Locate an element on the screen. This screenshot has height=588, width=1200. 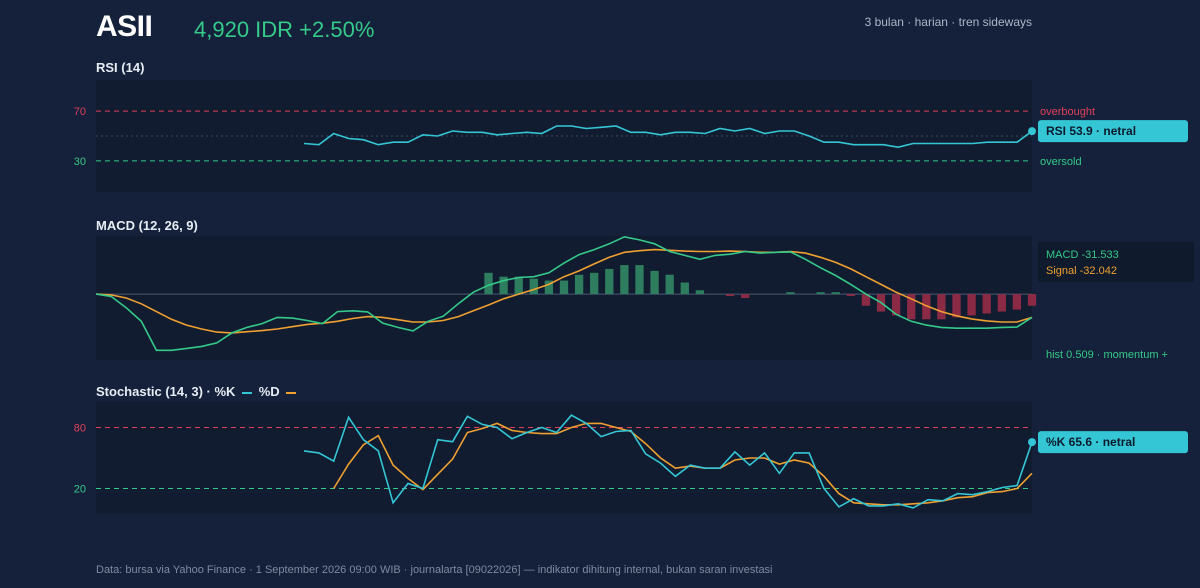
stoch-badge-text: %K 65.6 · netral is located at coordinates (1090, 442).